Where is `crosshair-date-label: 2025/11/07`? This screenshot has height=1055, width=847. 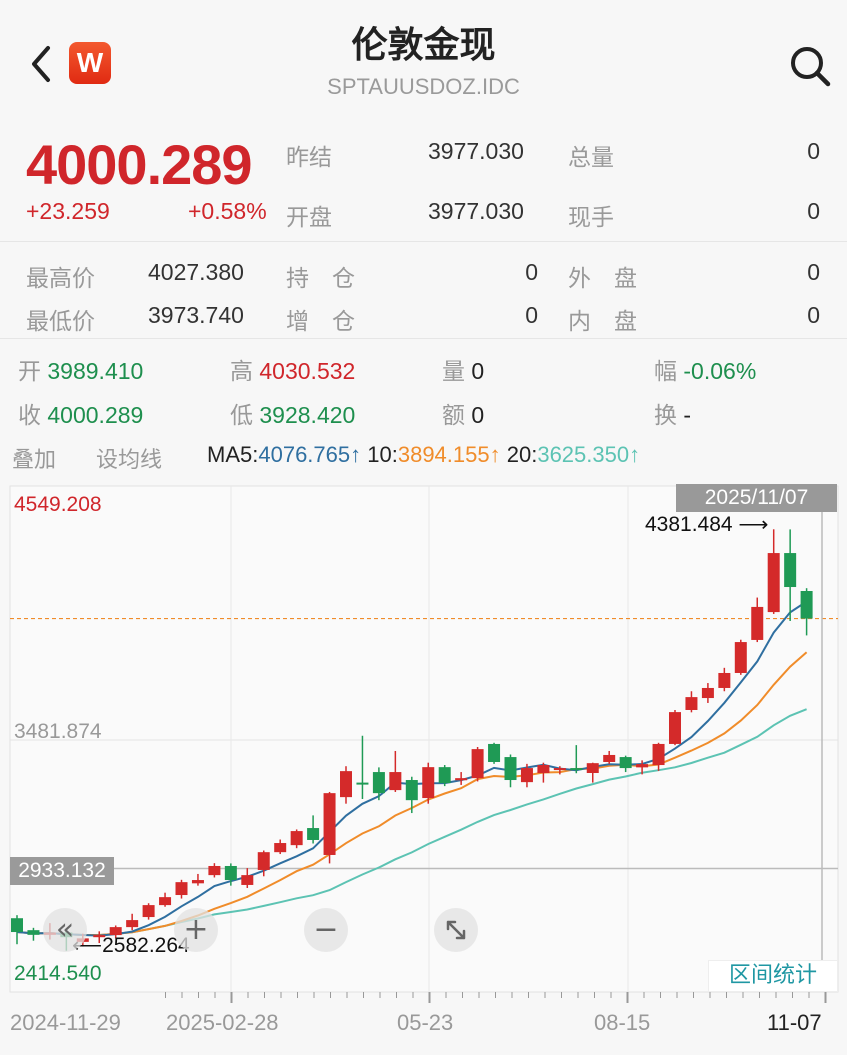 crosshair-date-label: 2025/11/07 is located at coordinates (756, 498).